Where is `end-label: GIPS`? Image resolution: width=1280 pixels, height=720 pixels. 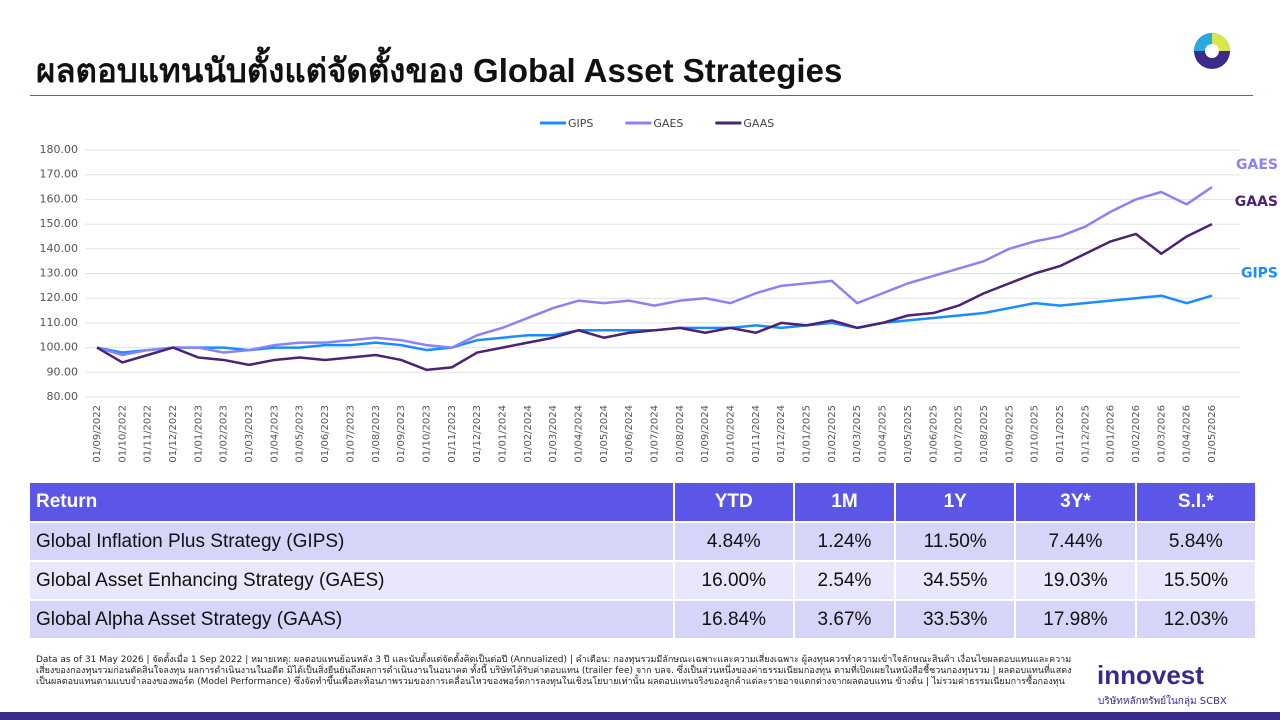
end-label: GIPS is located at coordinates (1259, 274).